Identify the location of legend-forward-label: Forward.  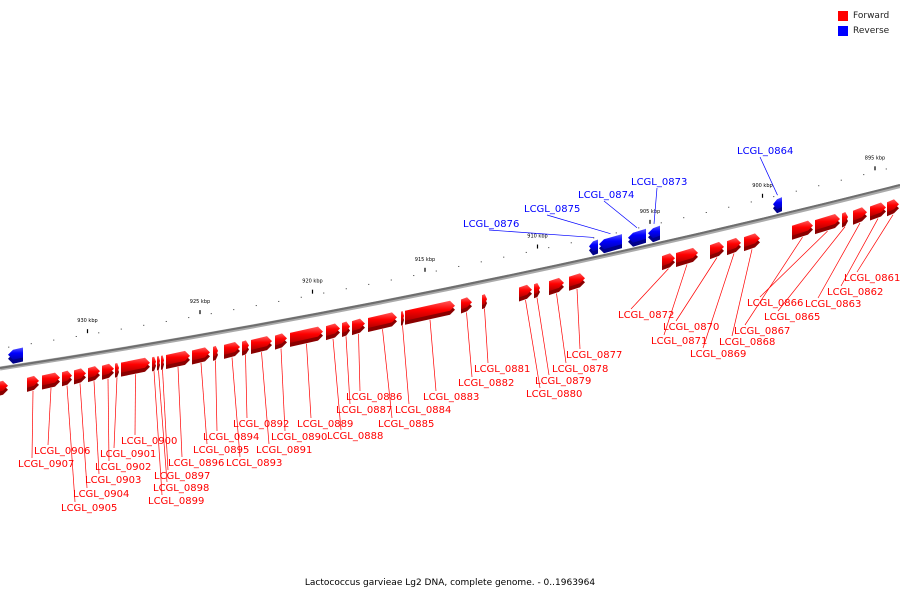
(871, 15).